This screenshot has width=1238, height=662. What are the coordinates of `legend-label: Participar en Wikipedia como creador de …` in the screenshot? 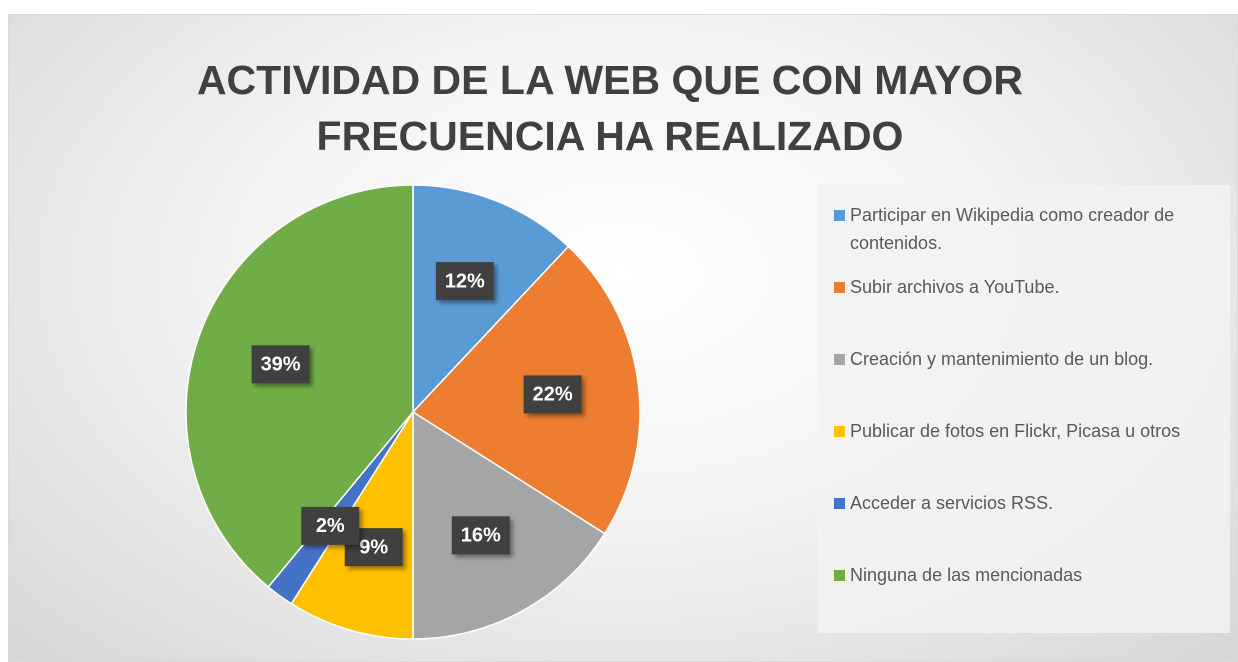 It's located at (1012, 229).